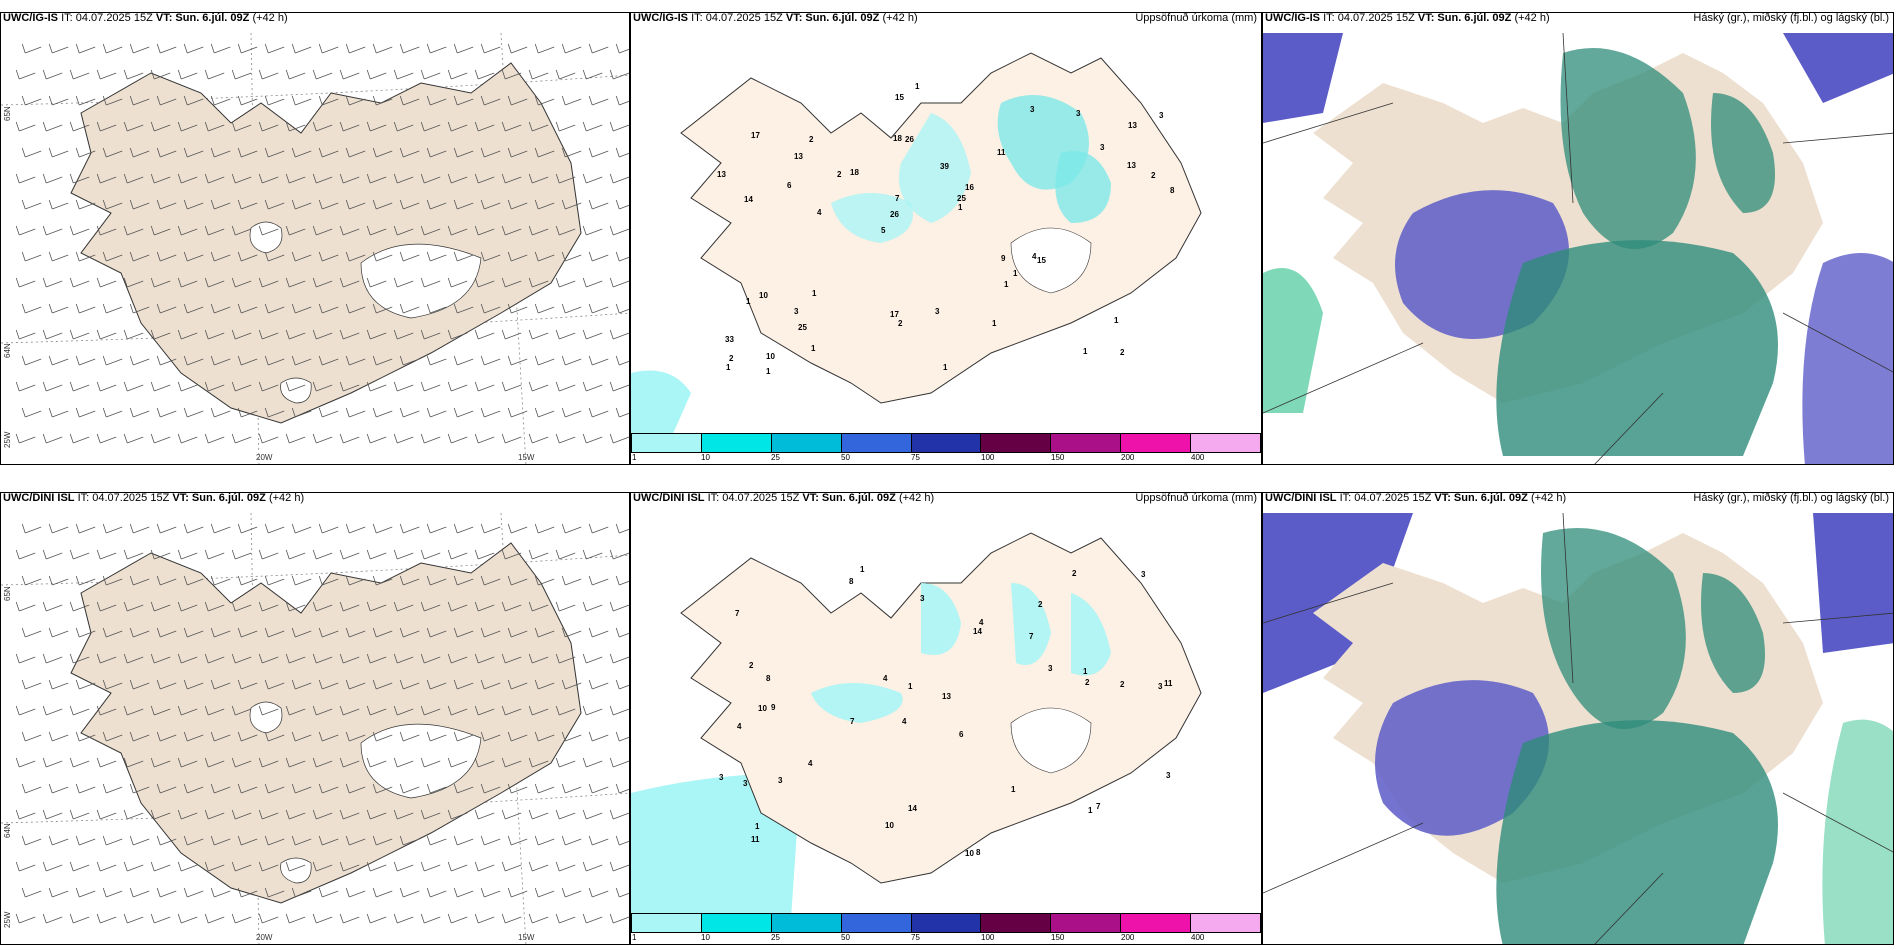 The height and width of the screenshot is (950, 1900). Describe the element at coordinates (264, 457) in the screenshot. I see `lon-label: 20W` at that location.